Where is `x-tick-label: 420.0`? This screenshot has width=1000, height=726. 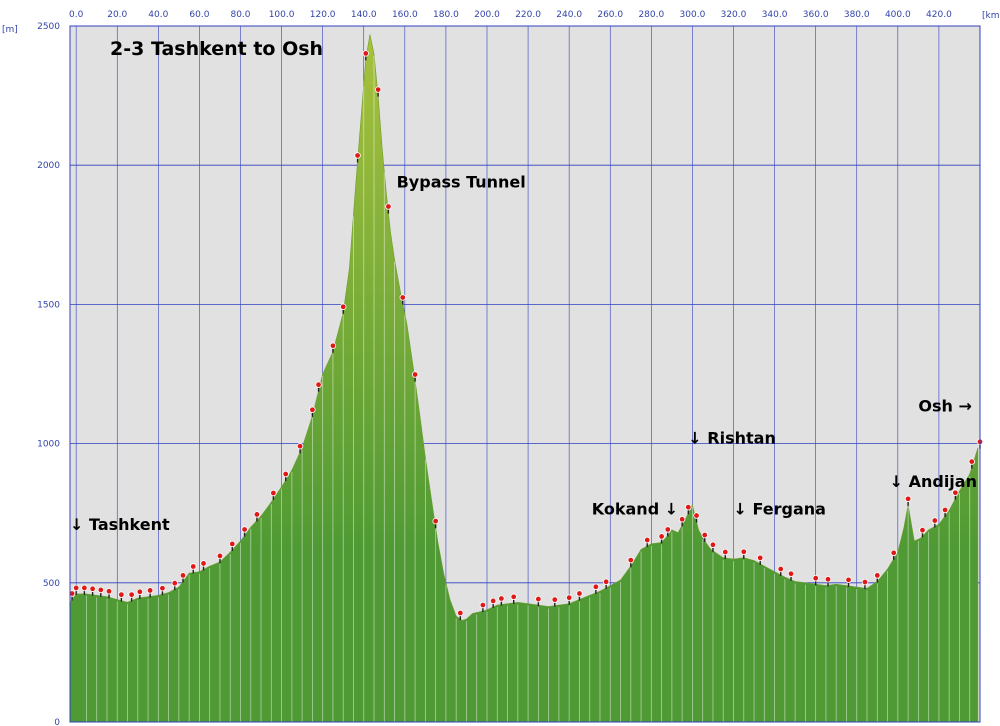
x-tick-label: 420.0 is located at coordinates (939, 15).